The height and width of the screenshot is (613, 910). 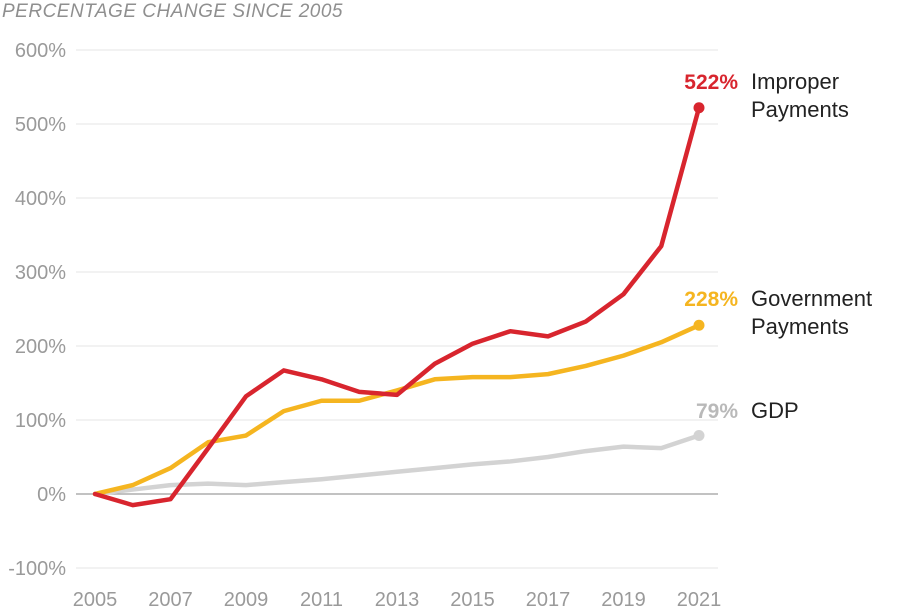 What do you see at coordinates (548, 598) in the screenshot?
I see `x-tick-label: 2017` at bounding box center [548, 598].